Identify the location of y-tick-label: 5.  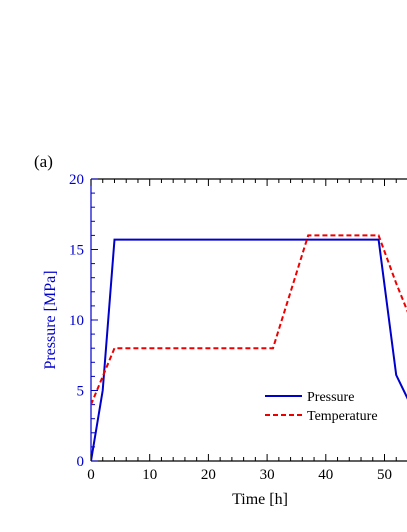
(81, 392).